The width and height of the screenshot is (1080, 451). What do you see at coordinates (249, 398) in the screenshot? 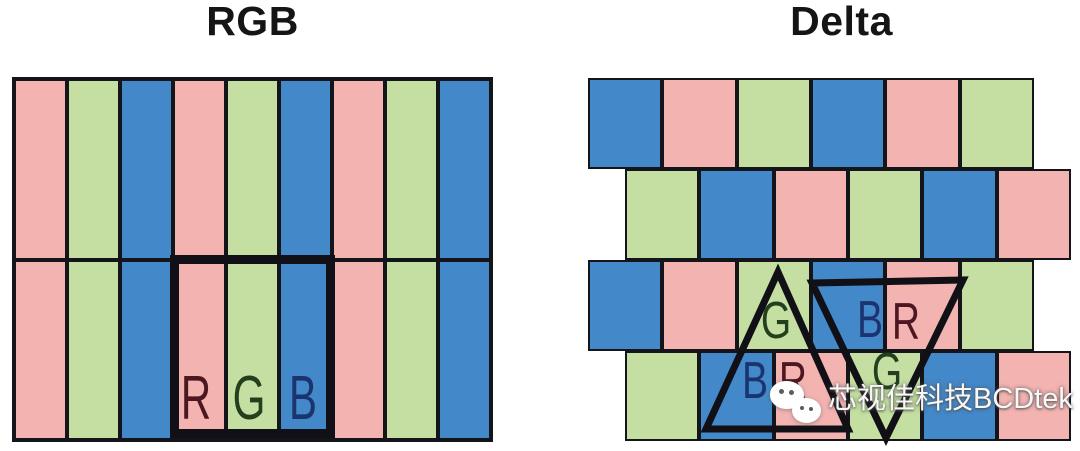
I see `rgb-label-g: G` at bounding box center [249, 398].